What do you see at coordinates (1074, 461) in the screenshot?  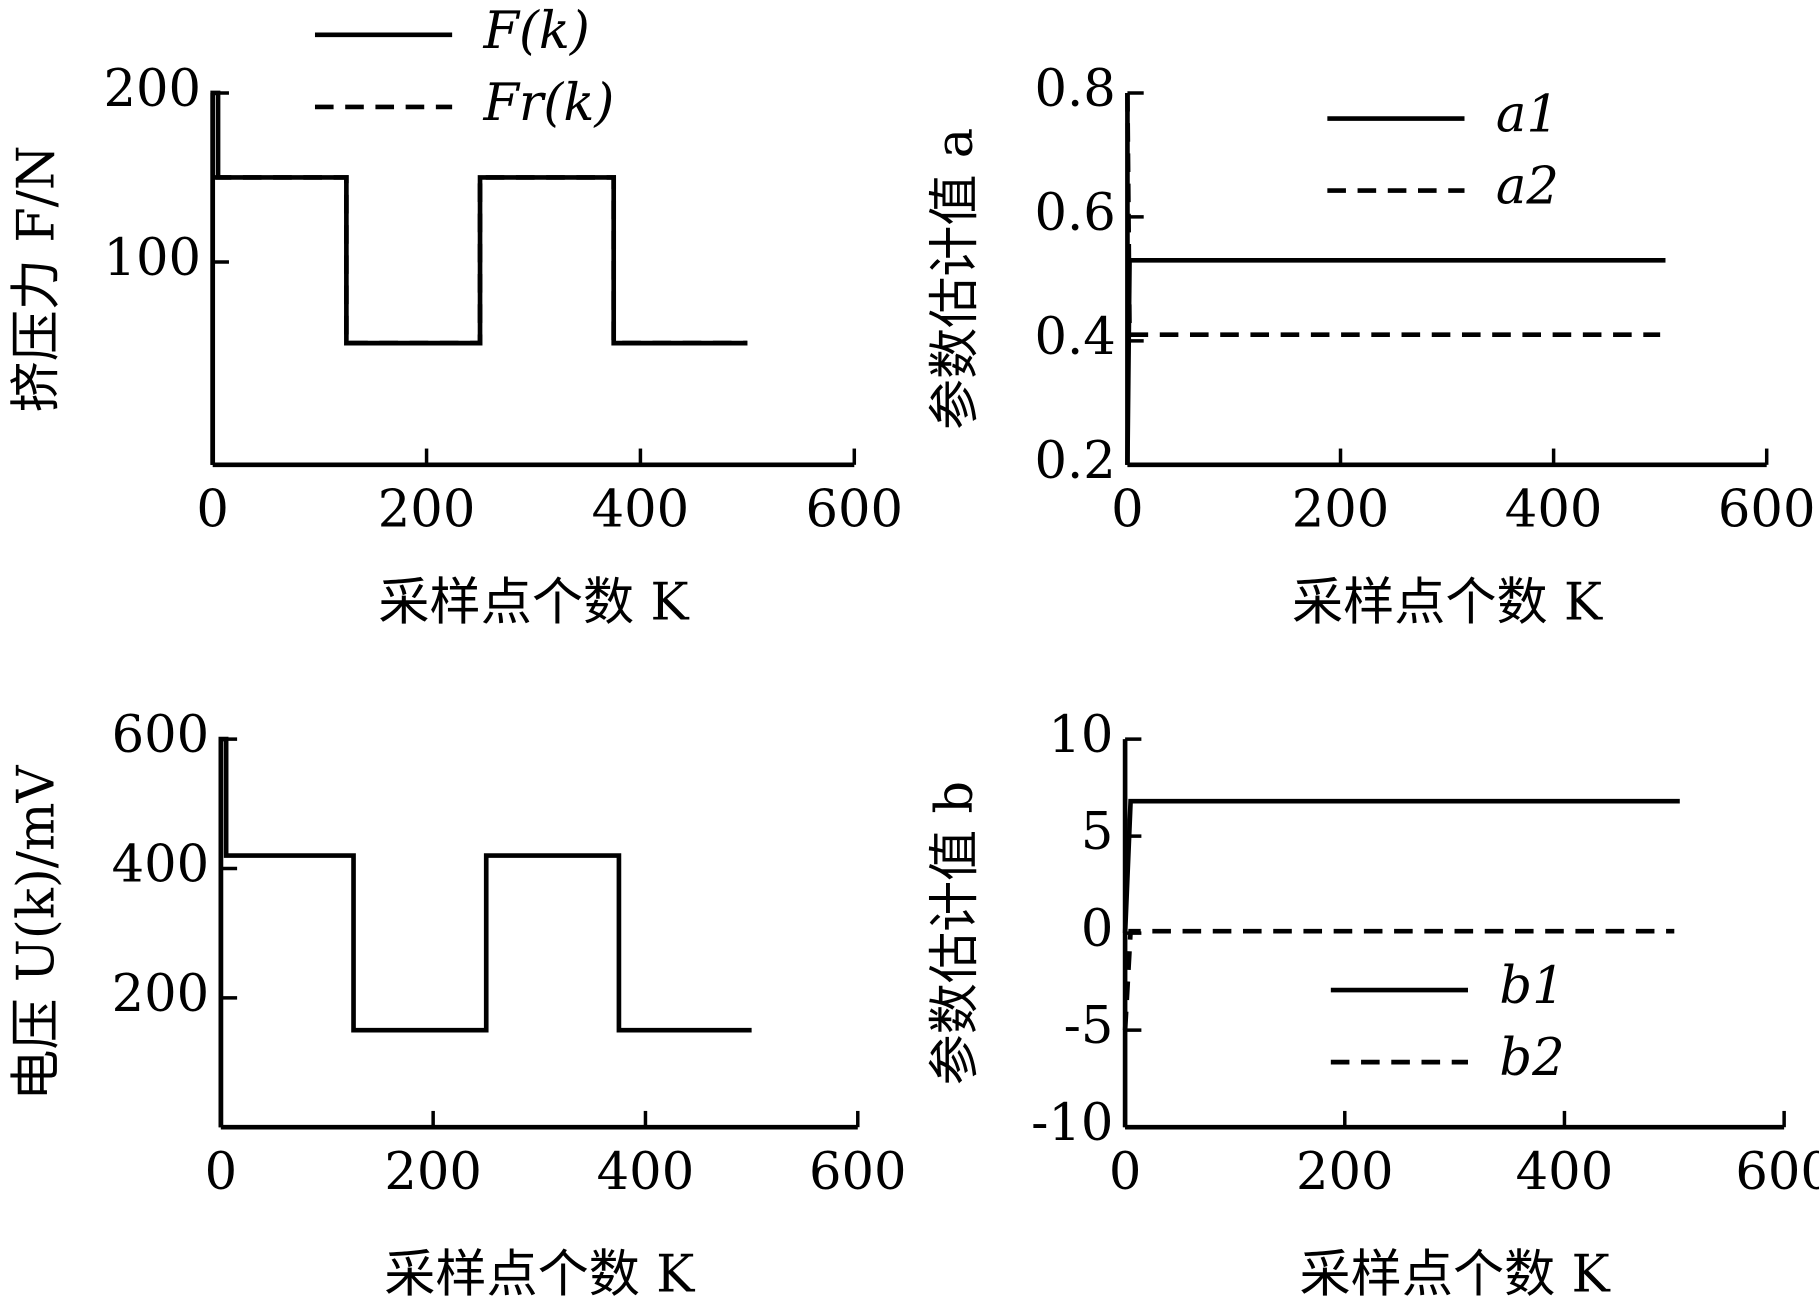 I see `y-tick-label: 0.2` at bounding box center [1074, 461].